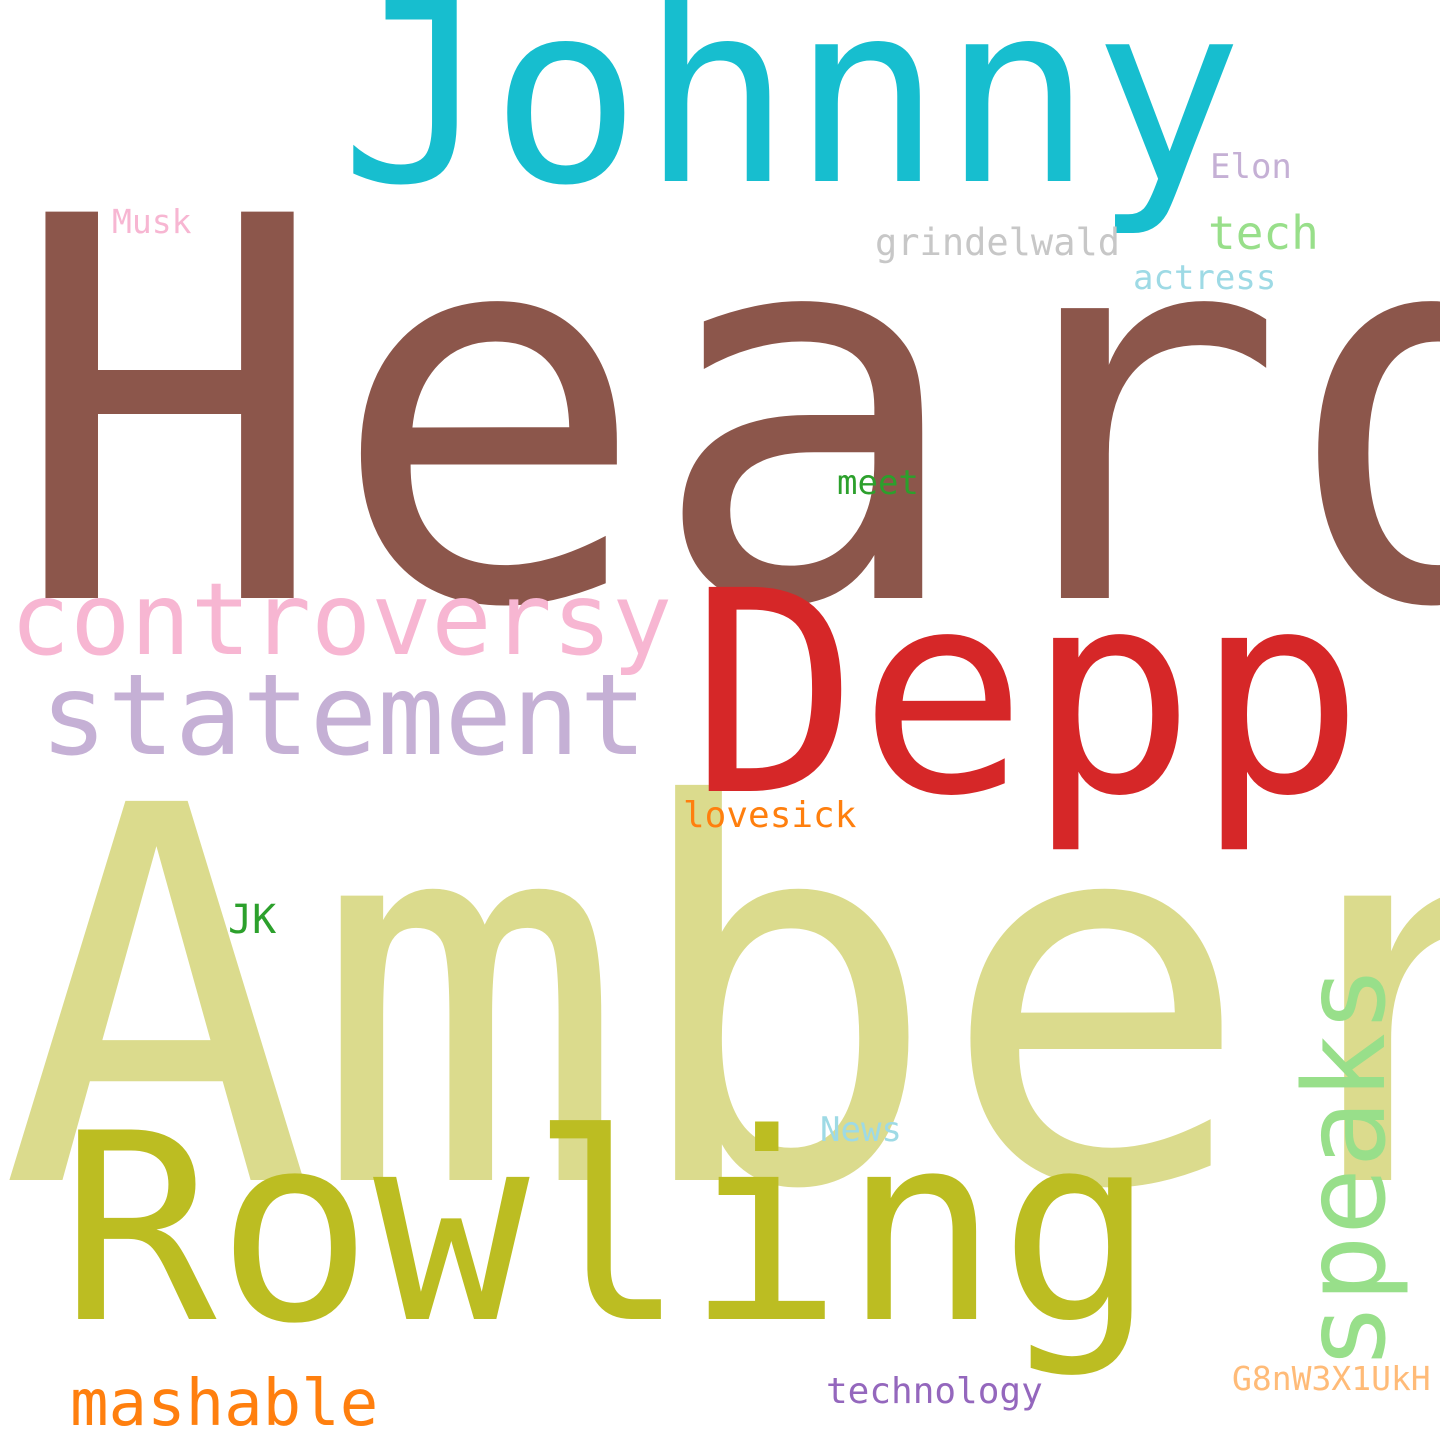 Image resolution: width=1440 pixels, height=1441 pixels. Describe the element at coordinates (224, 1404) in the screenshot. I see `word-mashable: mashable` at that location.